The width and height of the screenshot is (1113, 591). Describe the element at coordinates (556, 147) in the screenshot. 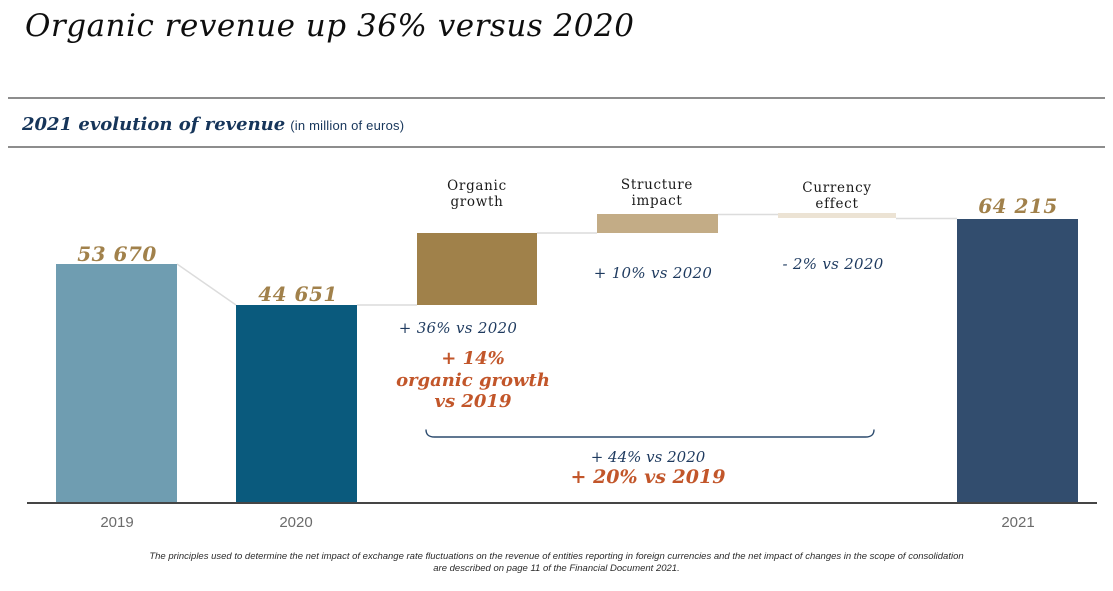

I see `divider-bottom` at that location.